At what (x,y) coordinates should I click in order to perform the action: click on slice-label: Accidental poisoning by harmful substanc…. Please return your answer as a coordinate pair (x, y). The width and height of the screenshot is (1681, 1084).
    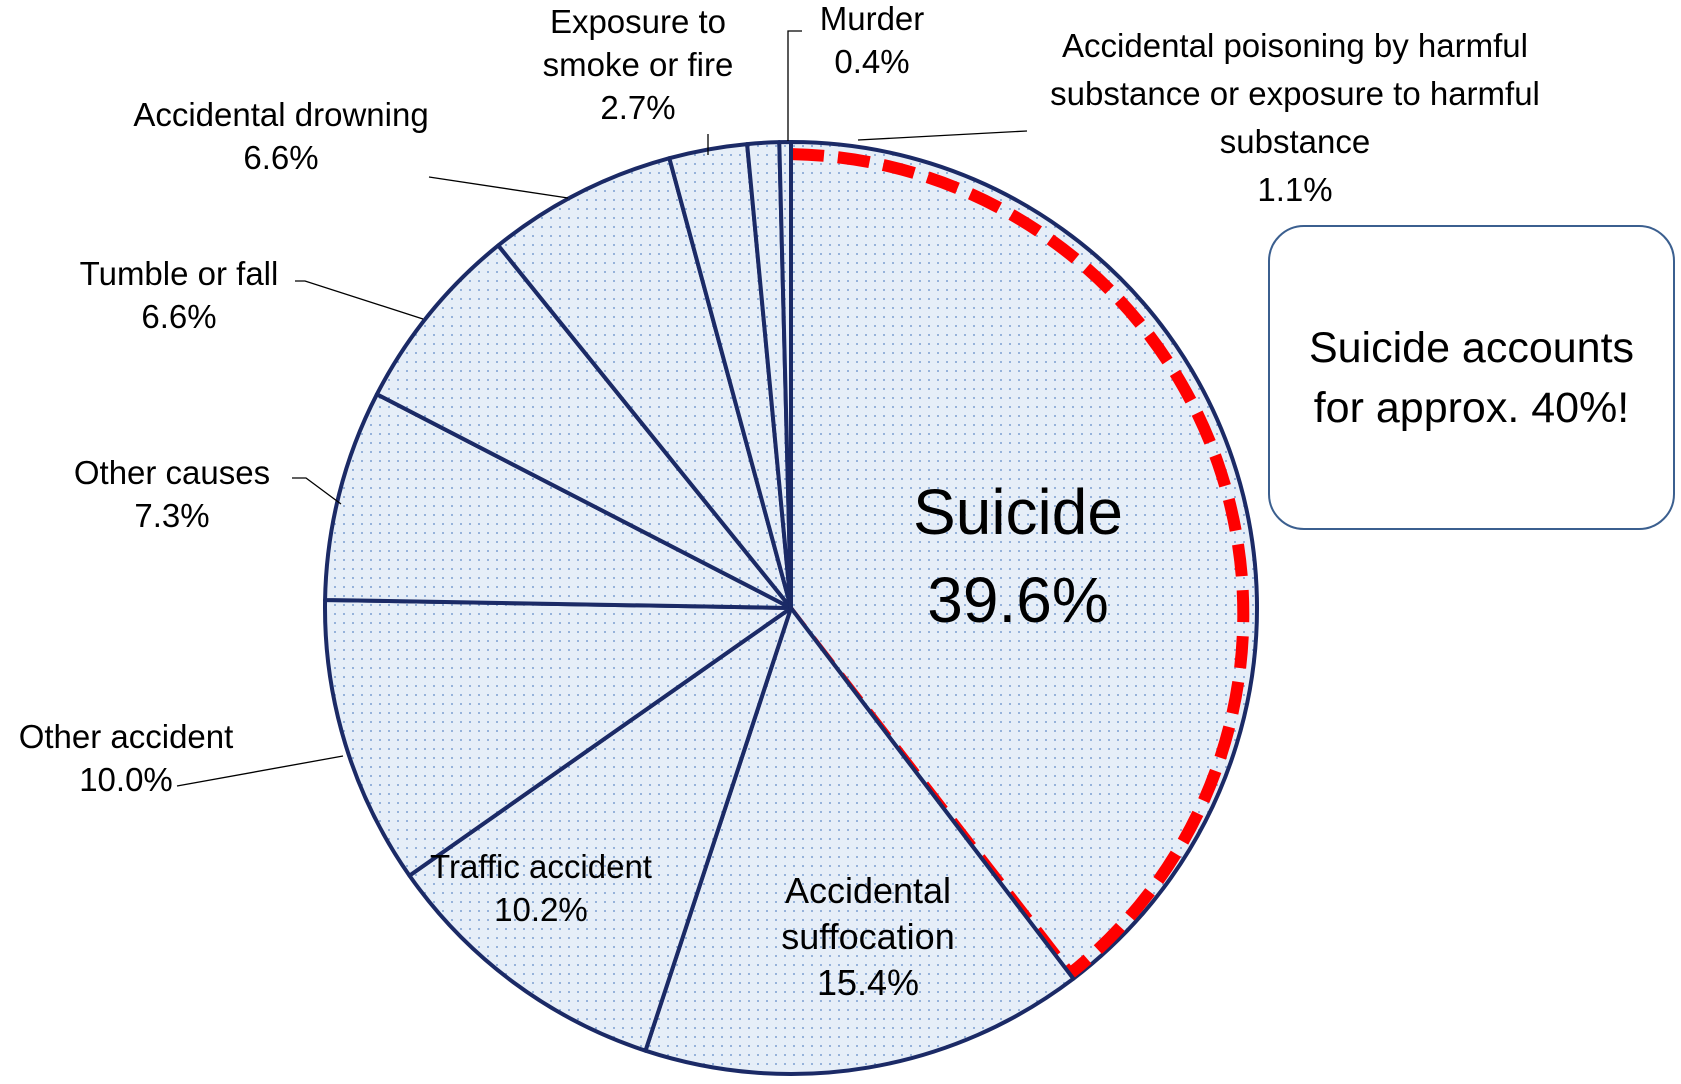
    Looking at the image, I should click on (1295, 118).